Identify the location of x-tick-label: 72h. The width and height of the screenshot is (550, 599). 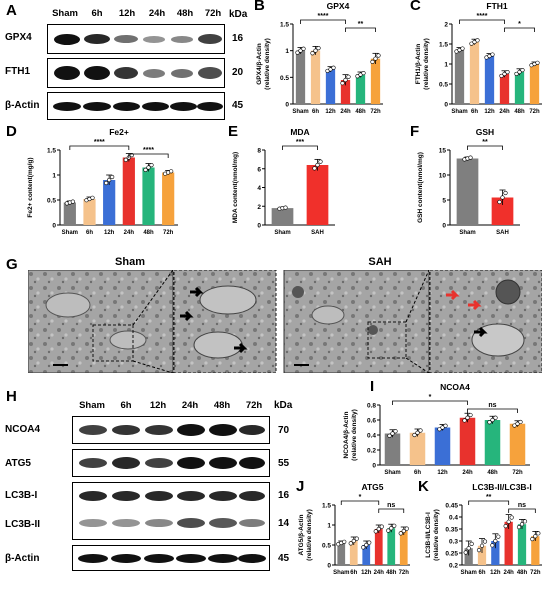
(534, 112).